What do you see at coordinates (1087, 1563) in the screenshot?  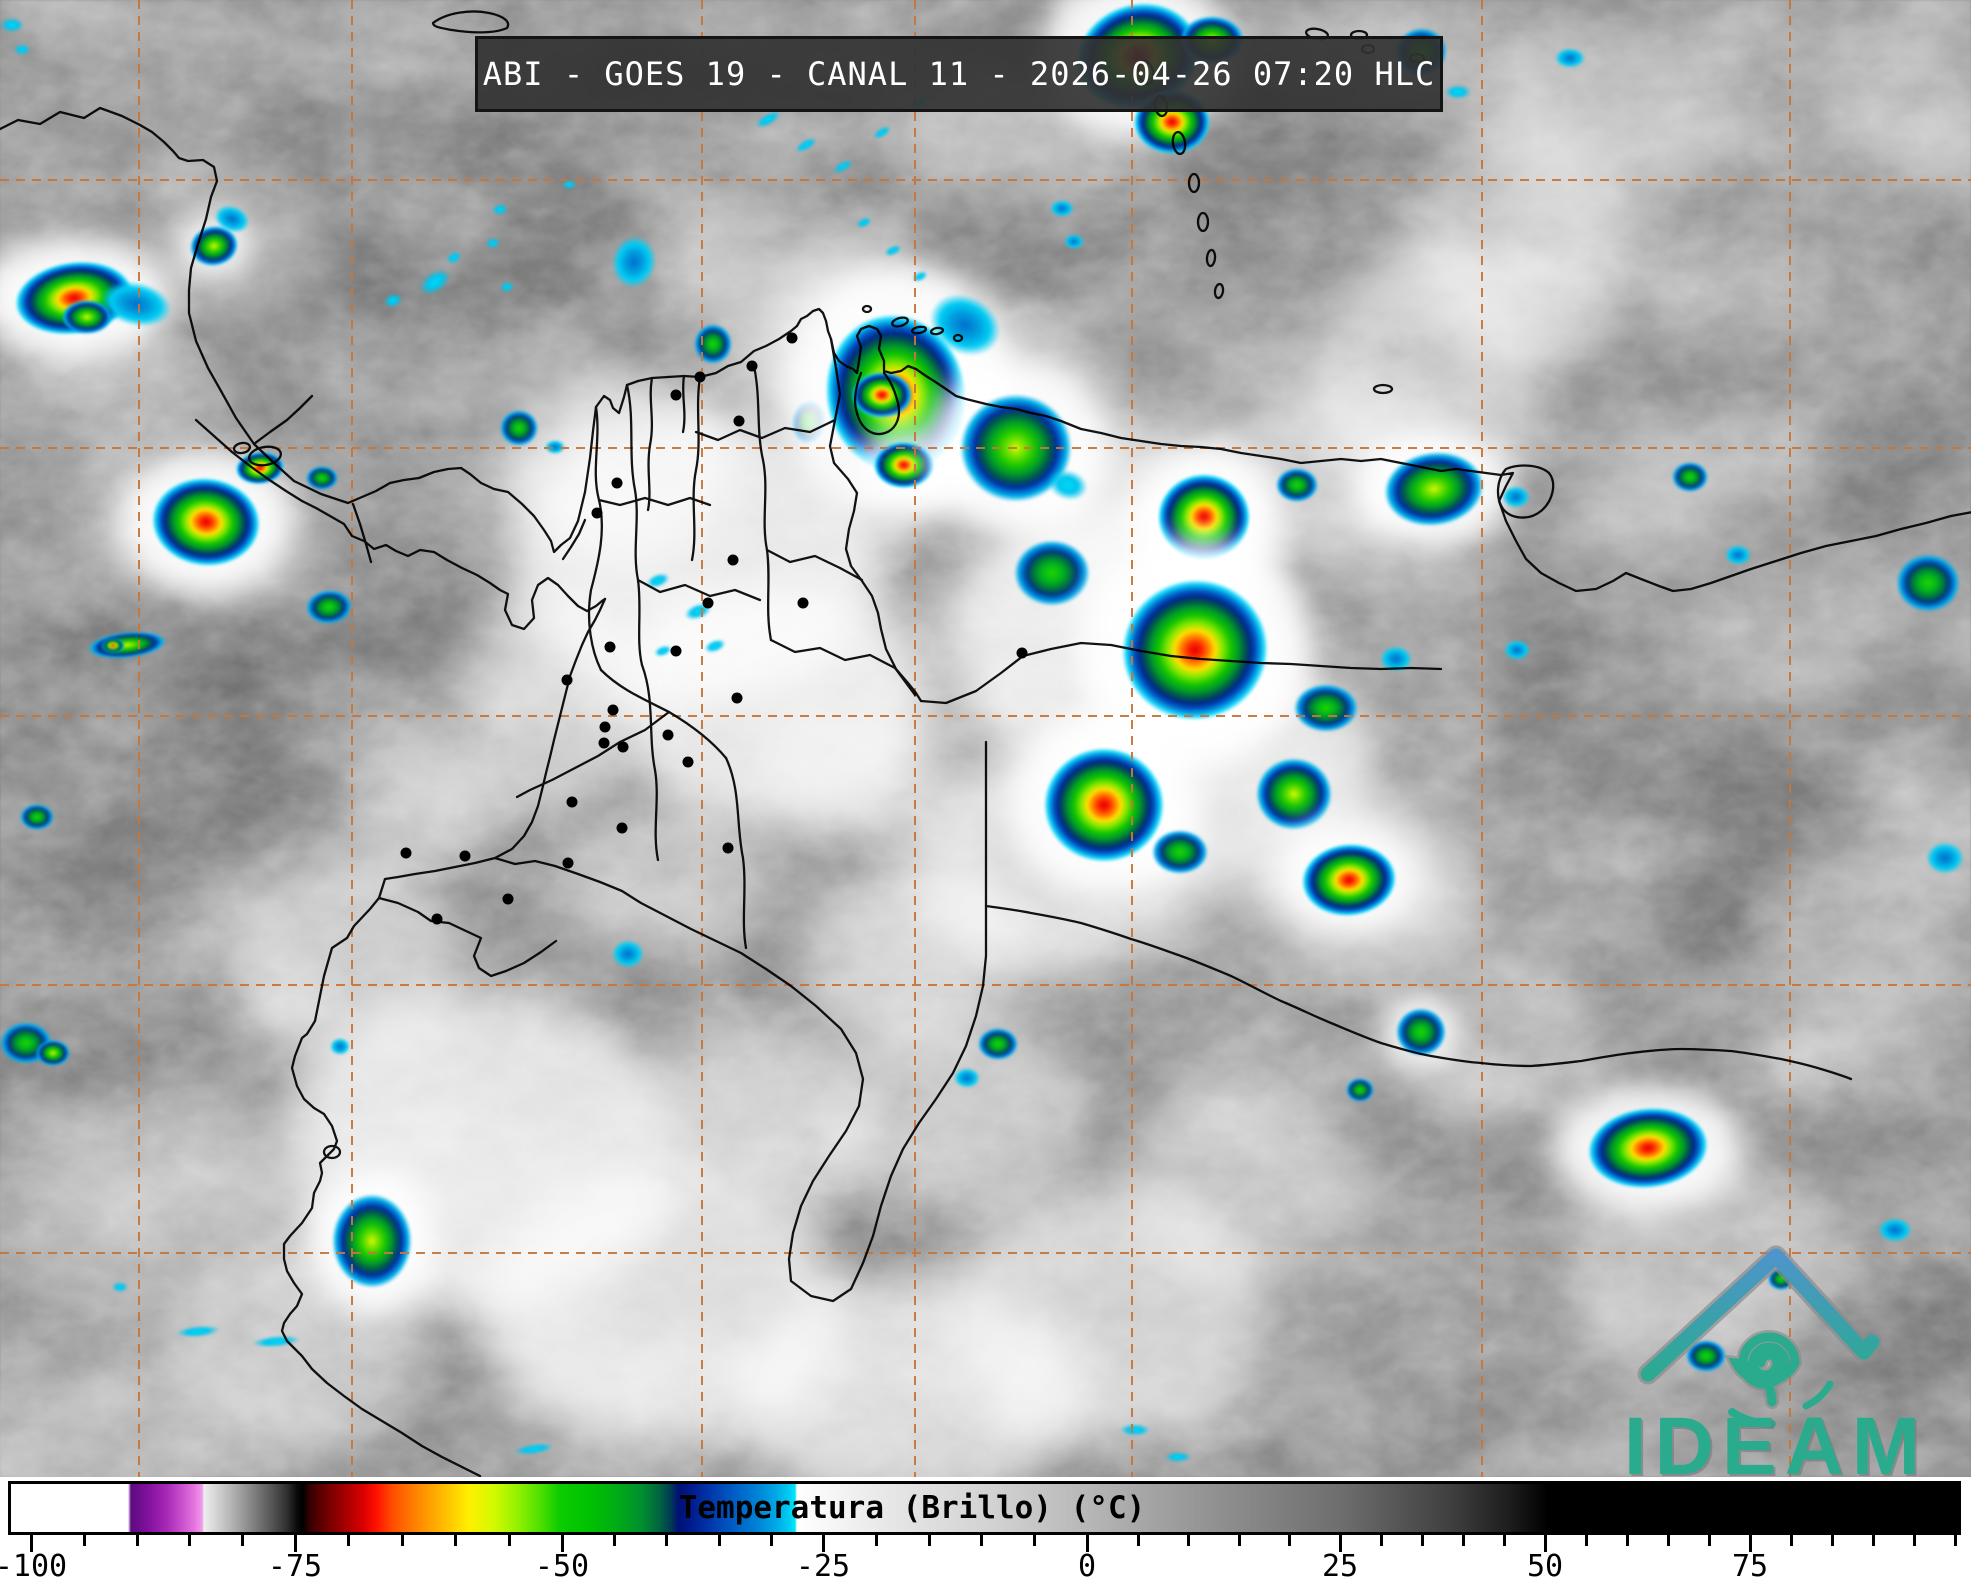 I see `colorbar-tick-label: 0` at bounding box center [1087, 1563].